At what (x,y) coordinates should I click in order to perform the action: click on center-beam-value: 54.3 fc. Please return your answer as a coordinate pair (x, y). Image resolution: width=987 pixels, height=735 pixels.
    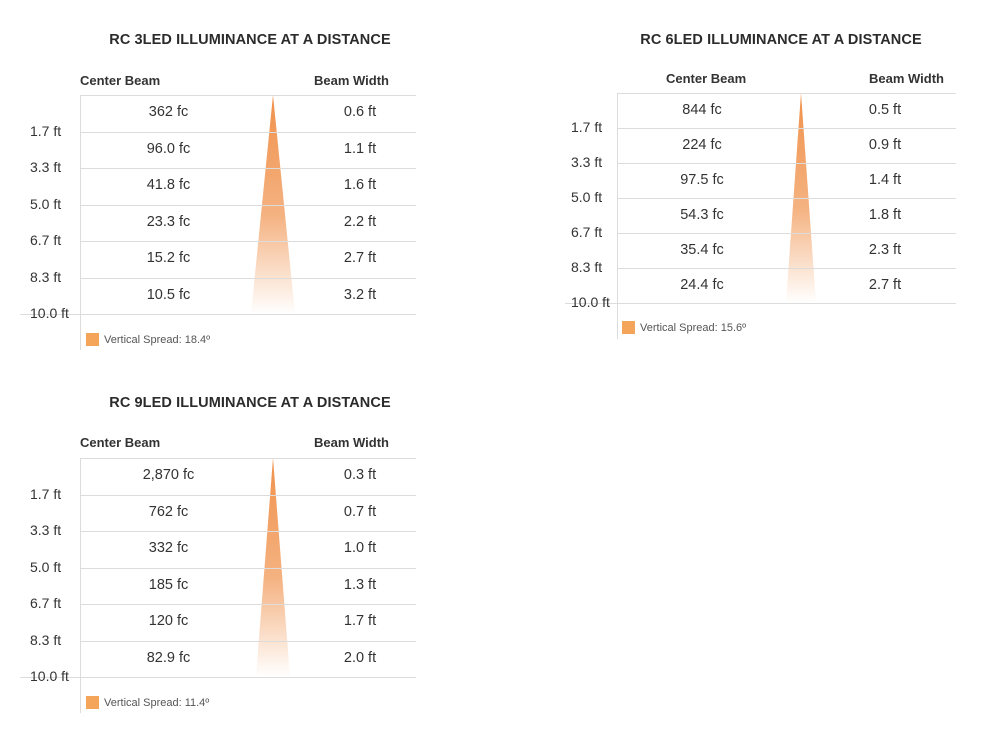
    Looking at the image, I should click on (702, 214).